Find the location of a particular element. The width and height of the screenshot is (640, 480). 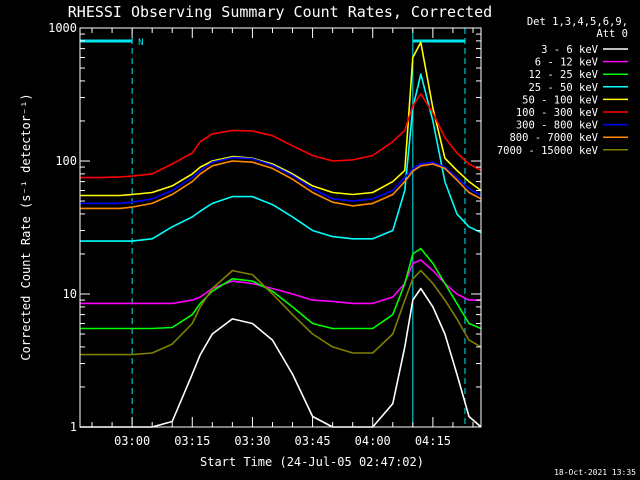

y-tick-label: 10 is located at coordinates (70, 294).